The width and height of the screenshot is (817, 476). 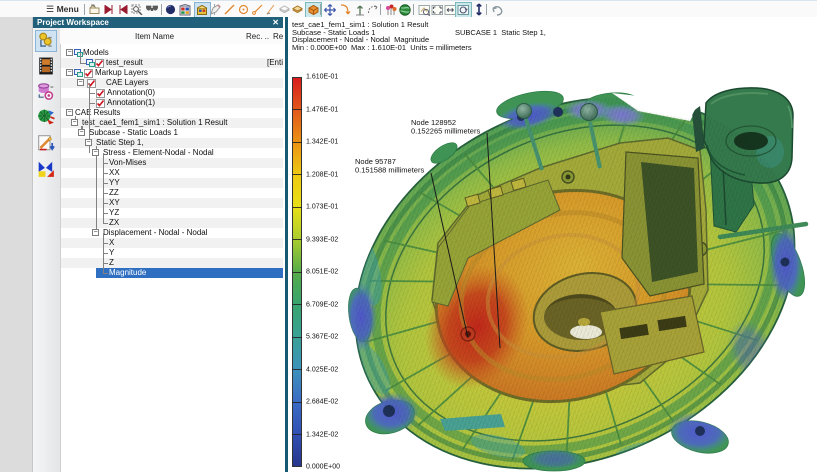 What do you see at coordinates (375, 161) in the screenshot?
I see `svg-text: Node 95787` at bounding box center [375, 161].